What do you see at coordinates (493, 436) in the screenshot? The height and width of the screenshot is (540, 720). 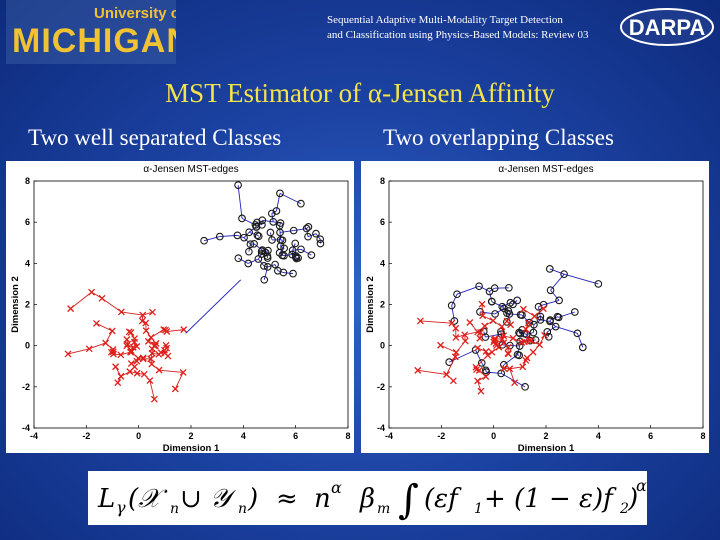 I see `x-tick-label: 0` at bounding box center [493, 436].